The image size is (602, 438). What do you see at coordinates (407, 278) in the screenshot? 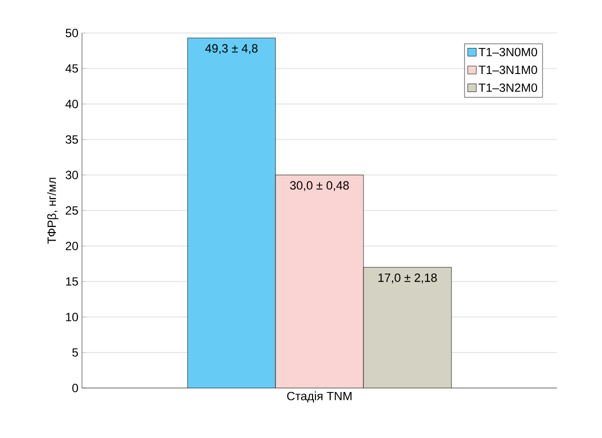
I see `data-label: 17,0 ± 2,18` at bounding box center [407, 278].